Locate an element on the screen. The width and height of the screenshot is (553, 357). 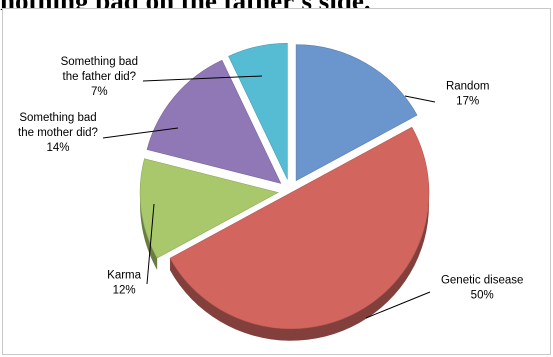
slice-1-label: Genetic disease 50% is located at coordinates (482, 288).